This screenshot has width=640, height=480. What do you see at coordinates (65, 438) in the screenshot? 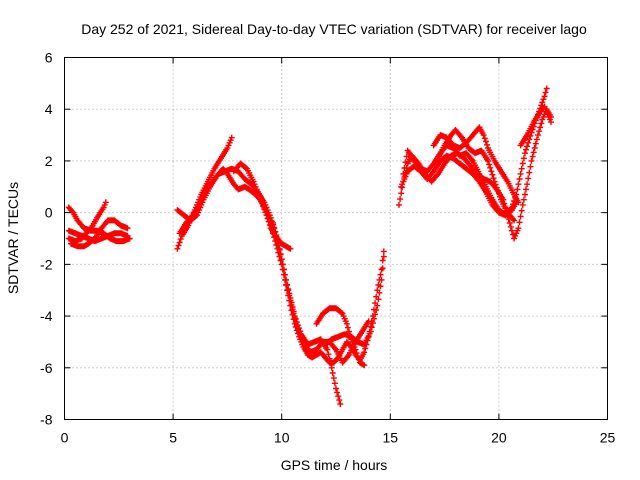
I see `x-tick-label: 0` at bounding box center [65, 438].